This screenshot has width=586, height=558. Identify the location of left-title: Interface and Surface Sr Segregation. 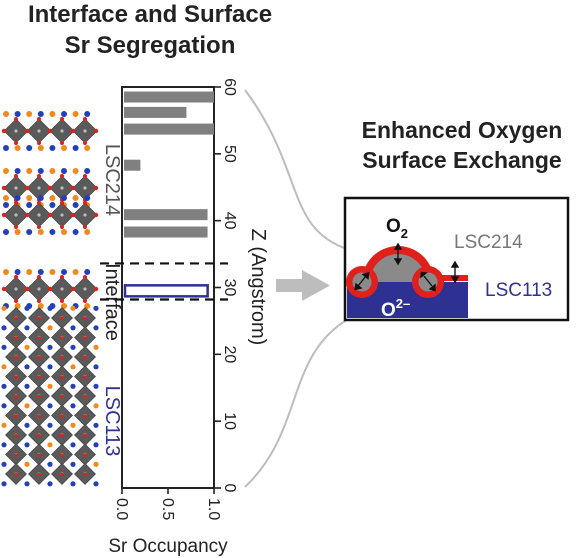
(150, 30).